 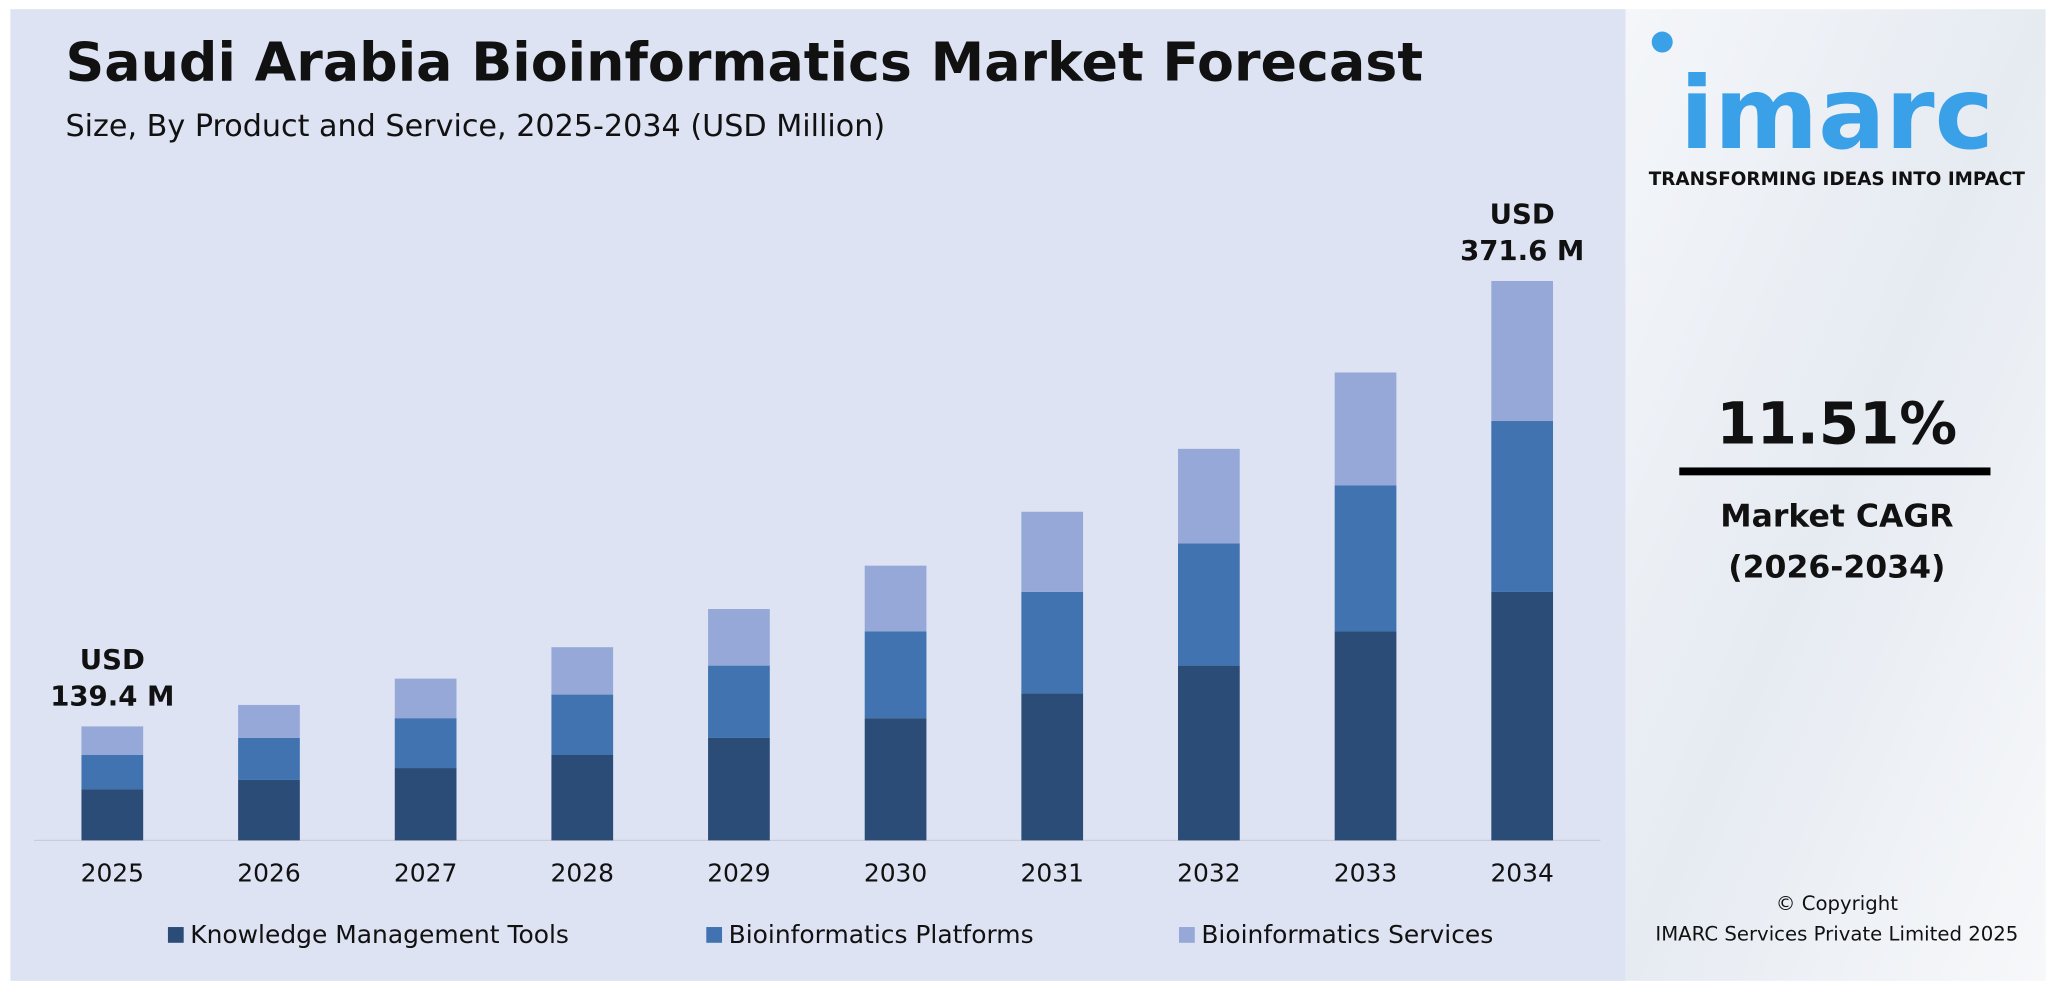 What do you see at coordinates (1836, 933) in the screenshot?
I see `copyright-holder: IMARC Services Private Limited 2025` at bounding box center [1836, 933].